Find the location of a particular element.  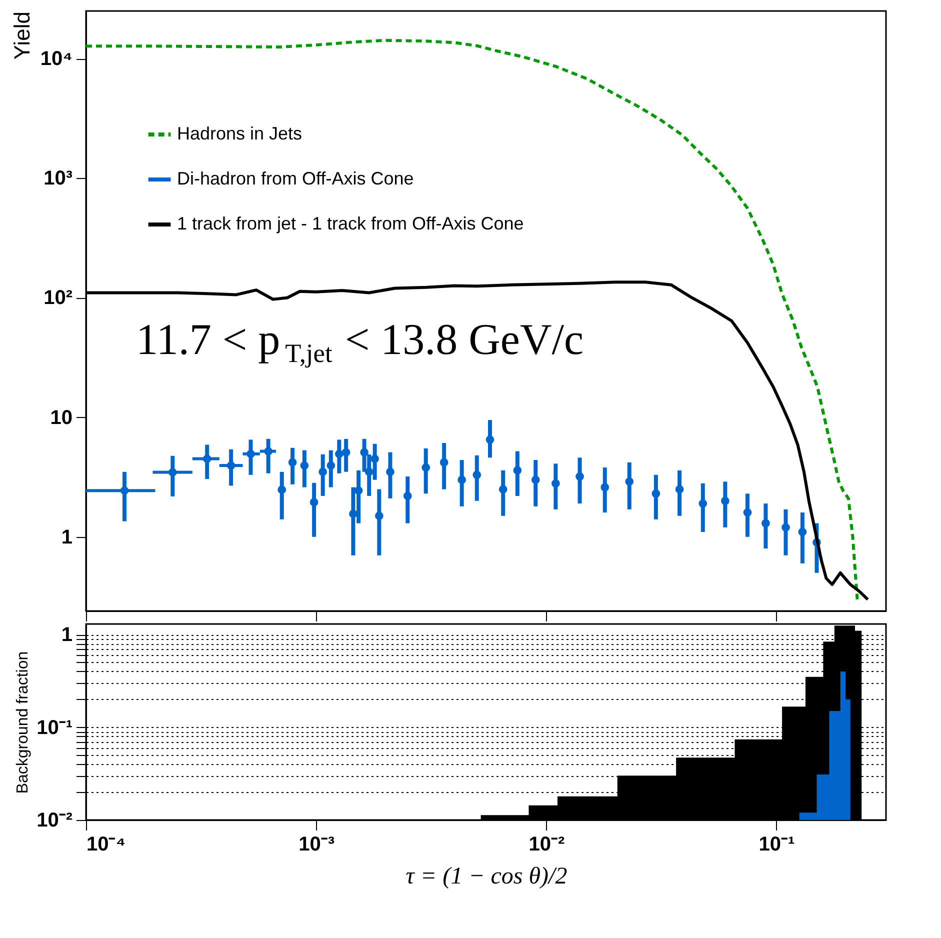

x-tick-label: 10⁻³ is located at coordinates (316, 845).